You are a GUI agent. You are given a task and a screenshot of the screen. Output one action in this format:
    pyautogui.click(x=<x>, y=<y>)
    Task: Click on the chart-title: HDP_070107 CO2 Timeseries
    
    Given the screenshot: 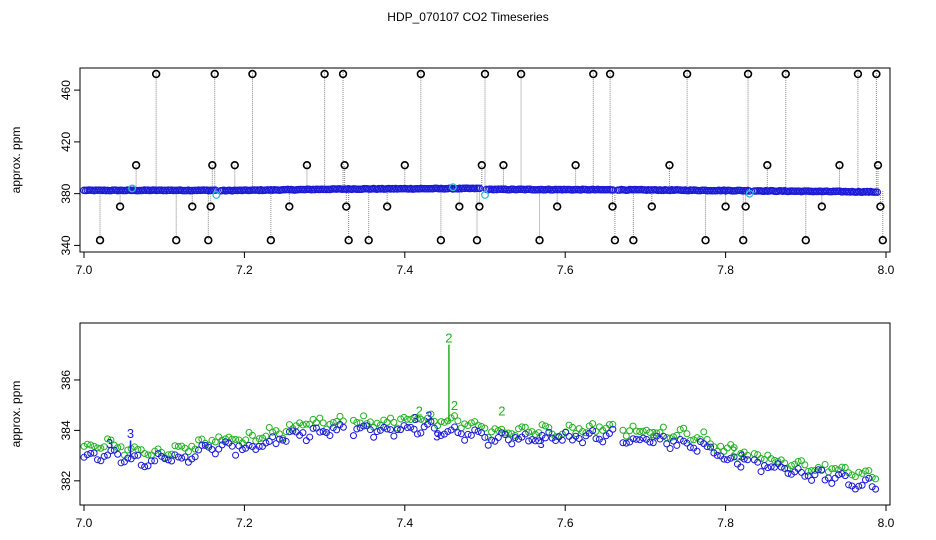 What is the action you would take?
    pyautogui.click(x=468, y=17)
    